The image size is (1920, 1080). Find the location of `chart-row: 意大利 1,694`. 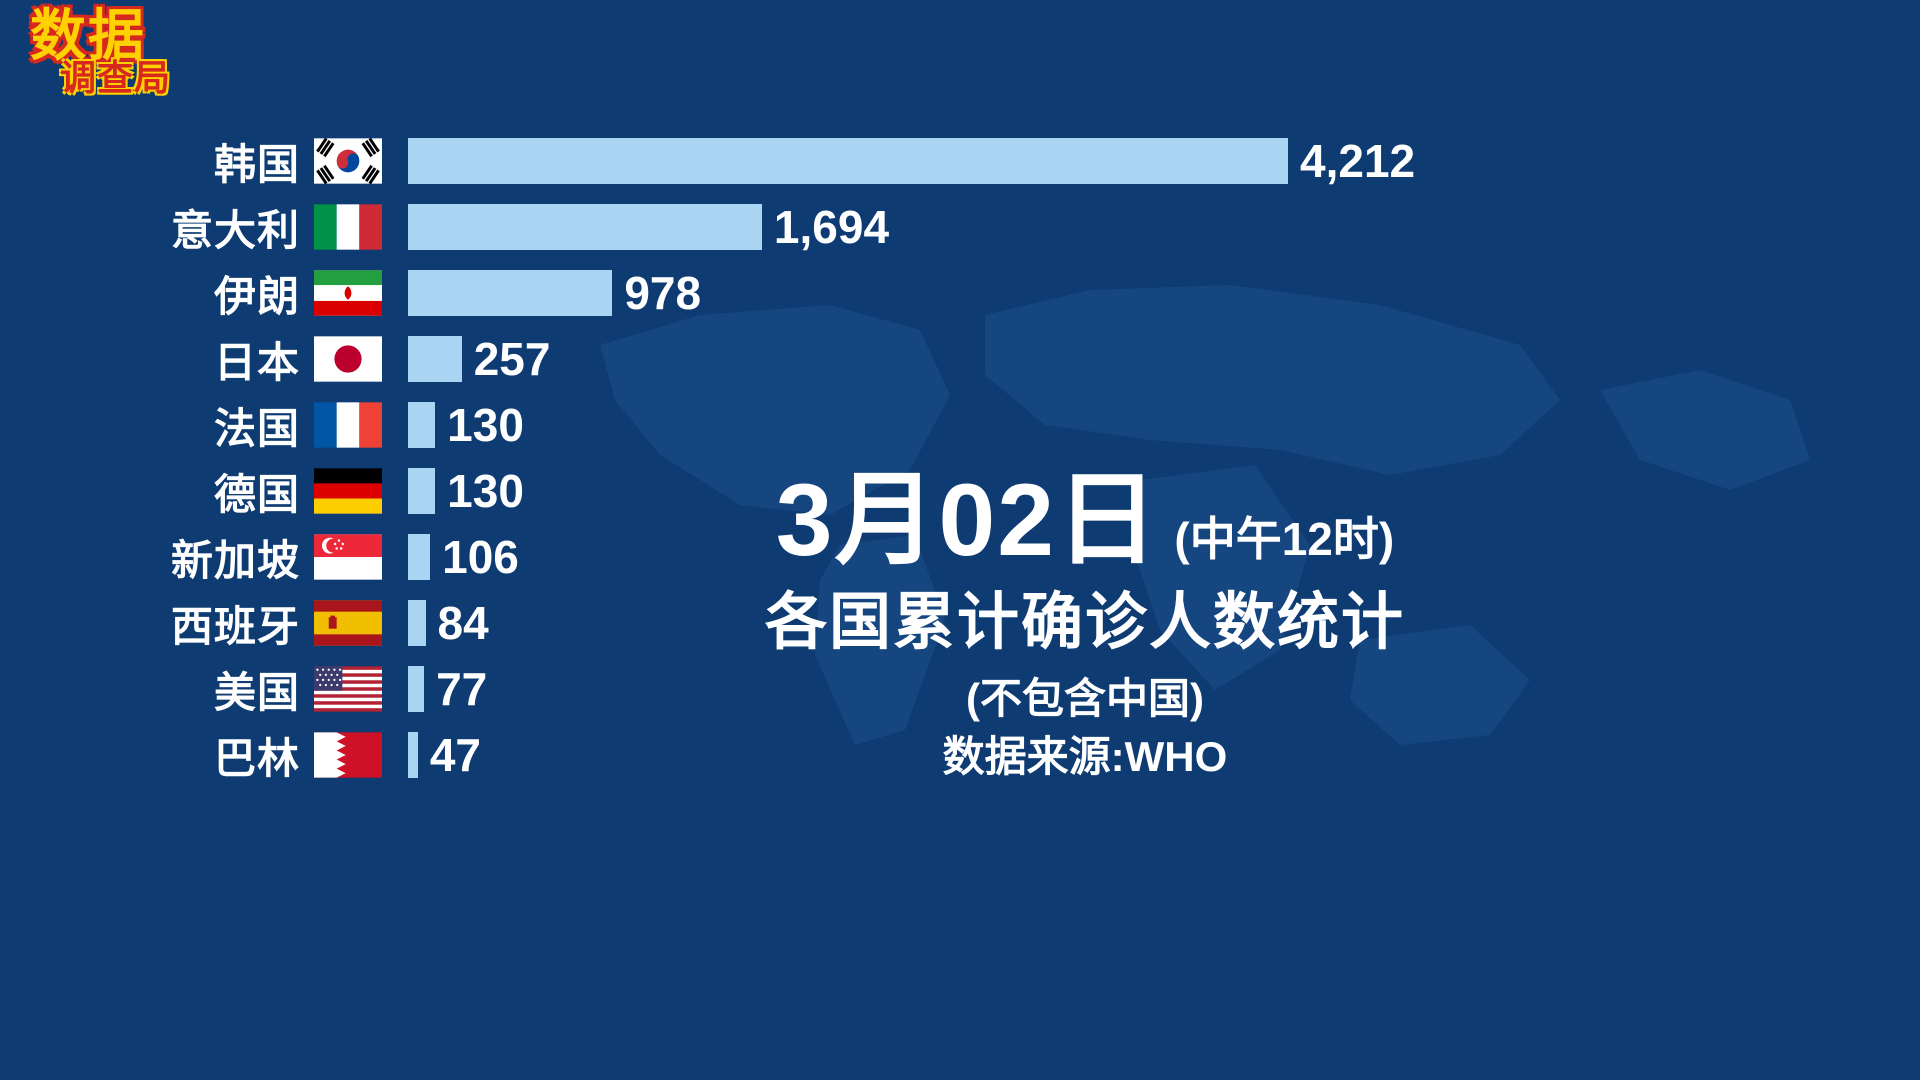

chart-row: 意大利 1,694 is located at coordinates (707, 227).